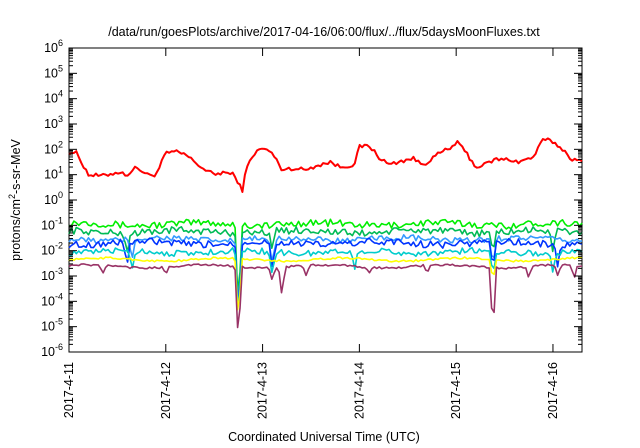 Image resolution: width=640 pixels, height=448 pixels. Describe the element at coordinates (456, 390) in the screenshot. I see `x-tick-label: 2017-4-15` at that location.